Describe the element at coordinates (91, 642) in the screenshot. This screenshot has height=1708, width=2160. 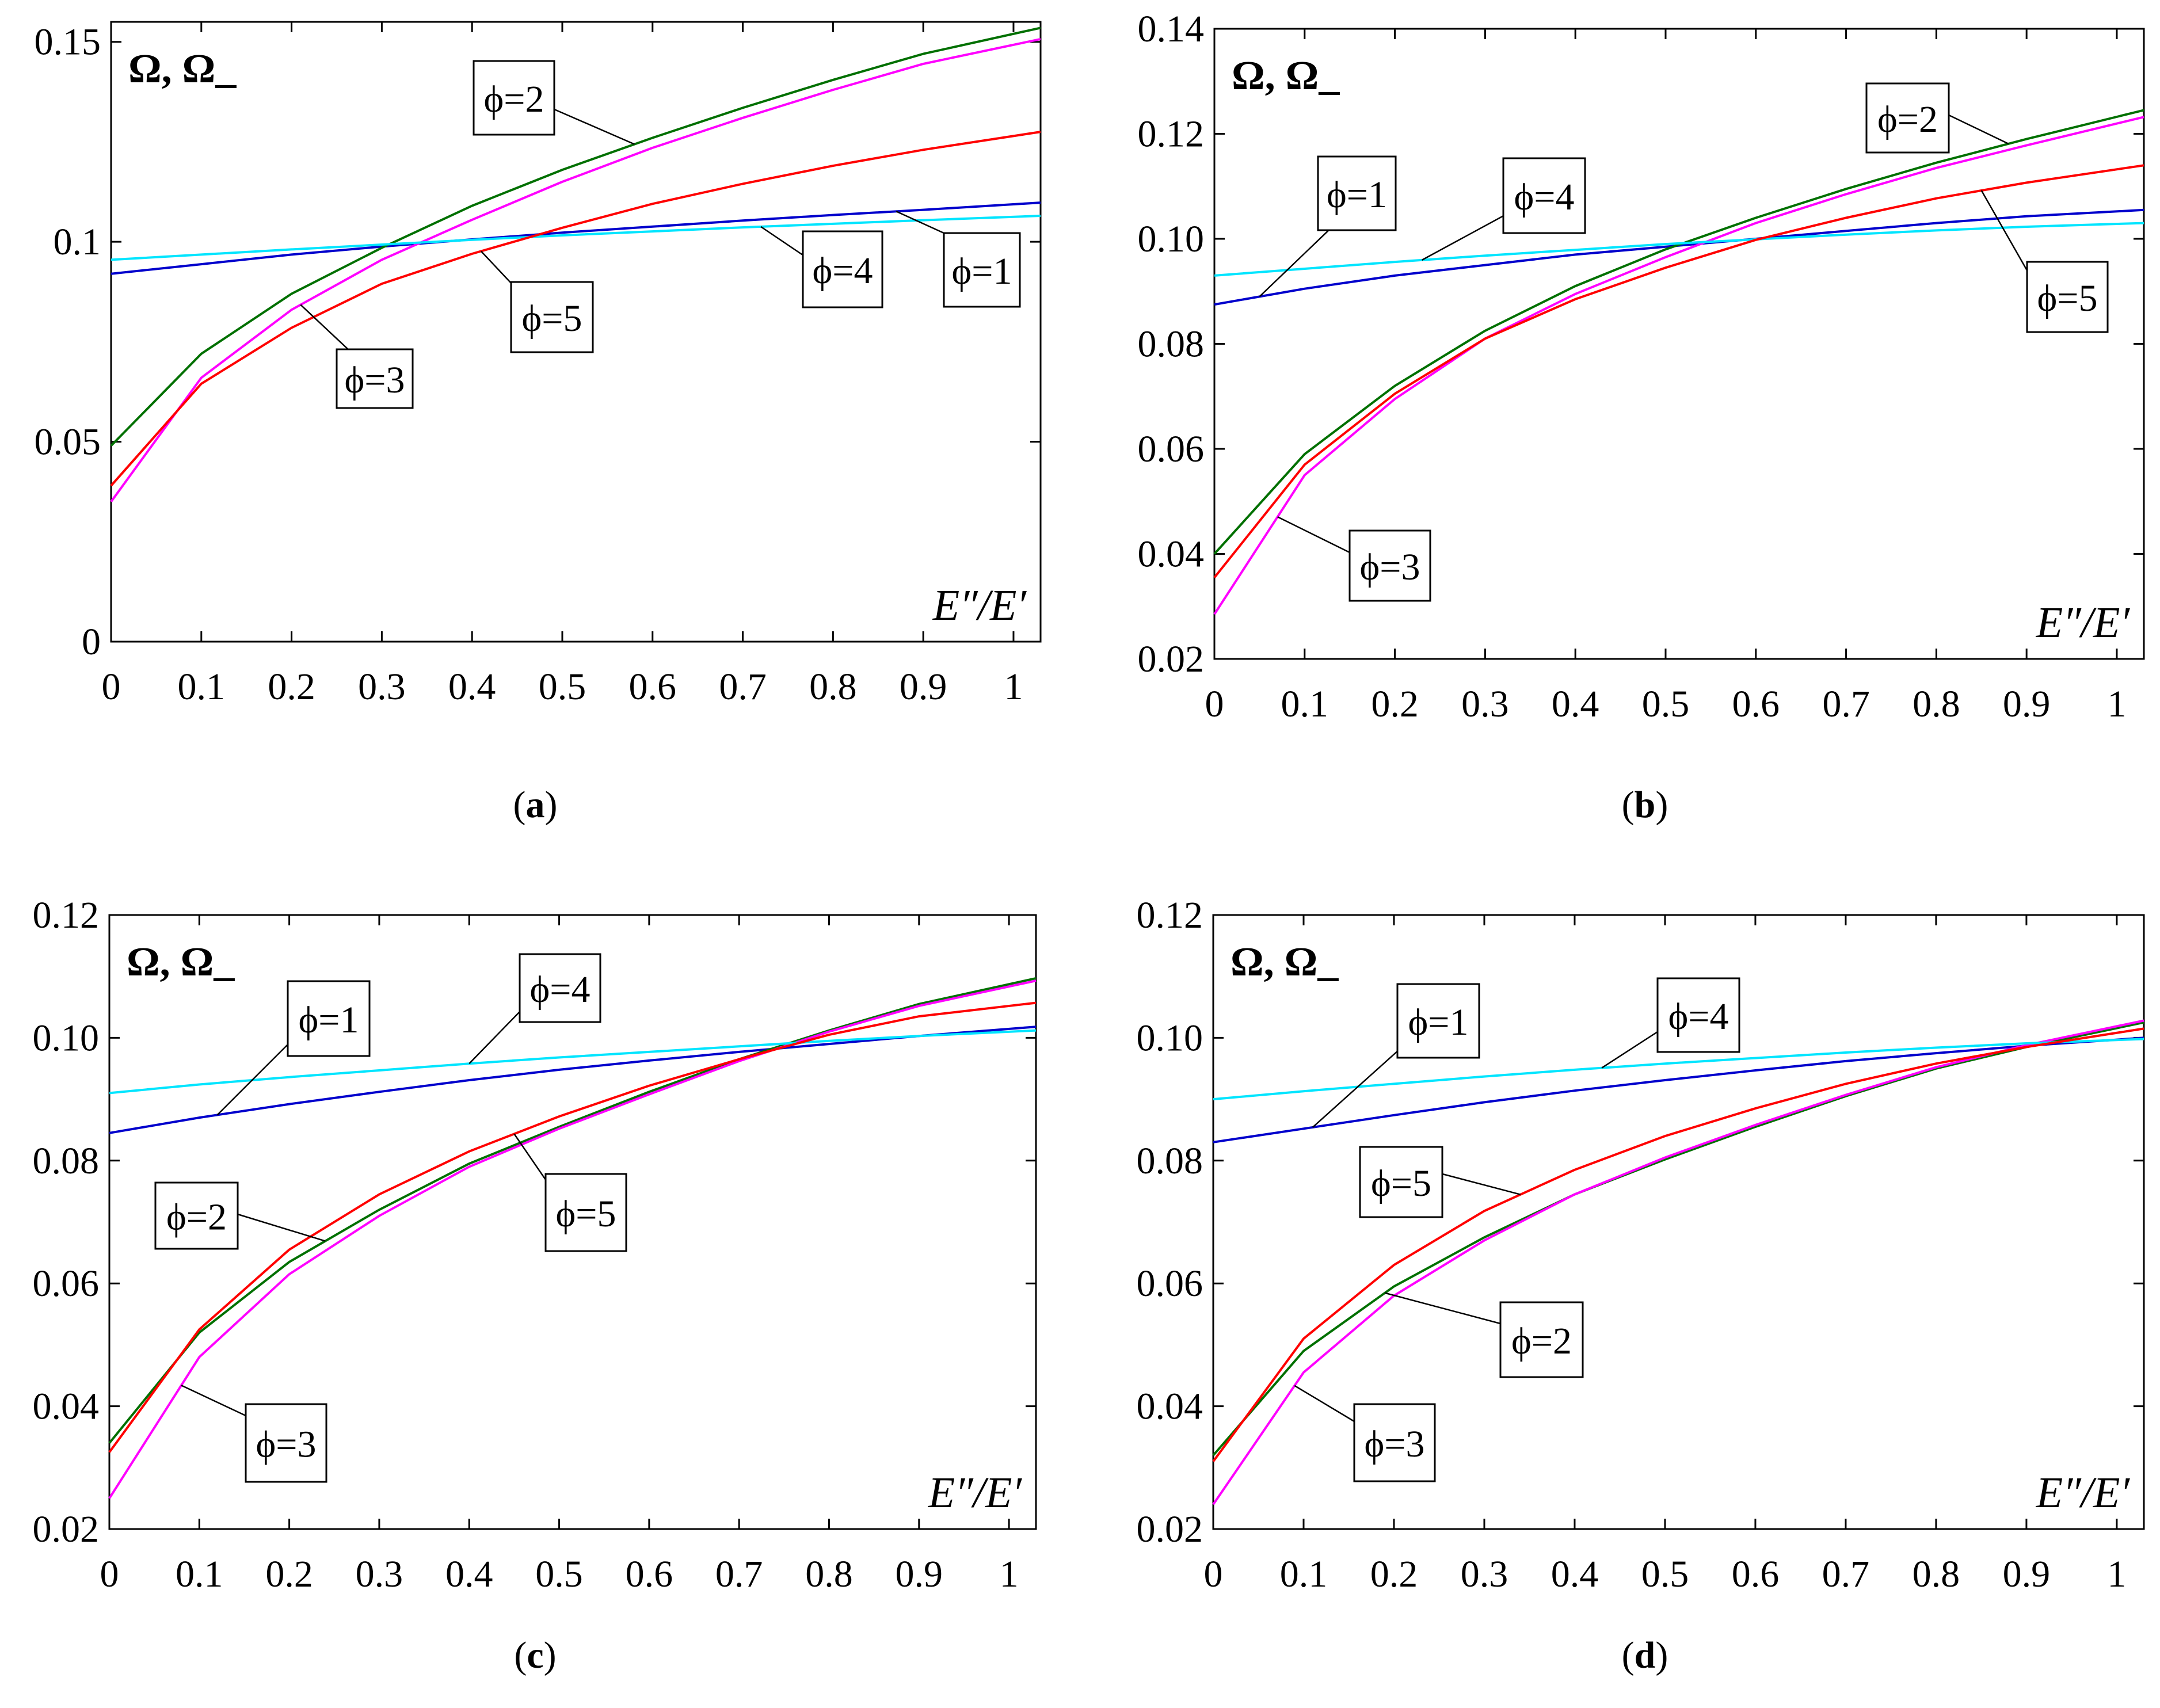
I see `y-tick-label: 0` at that location.